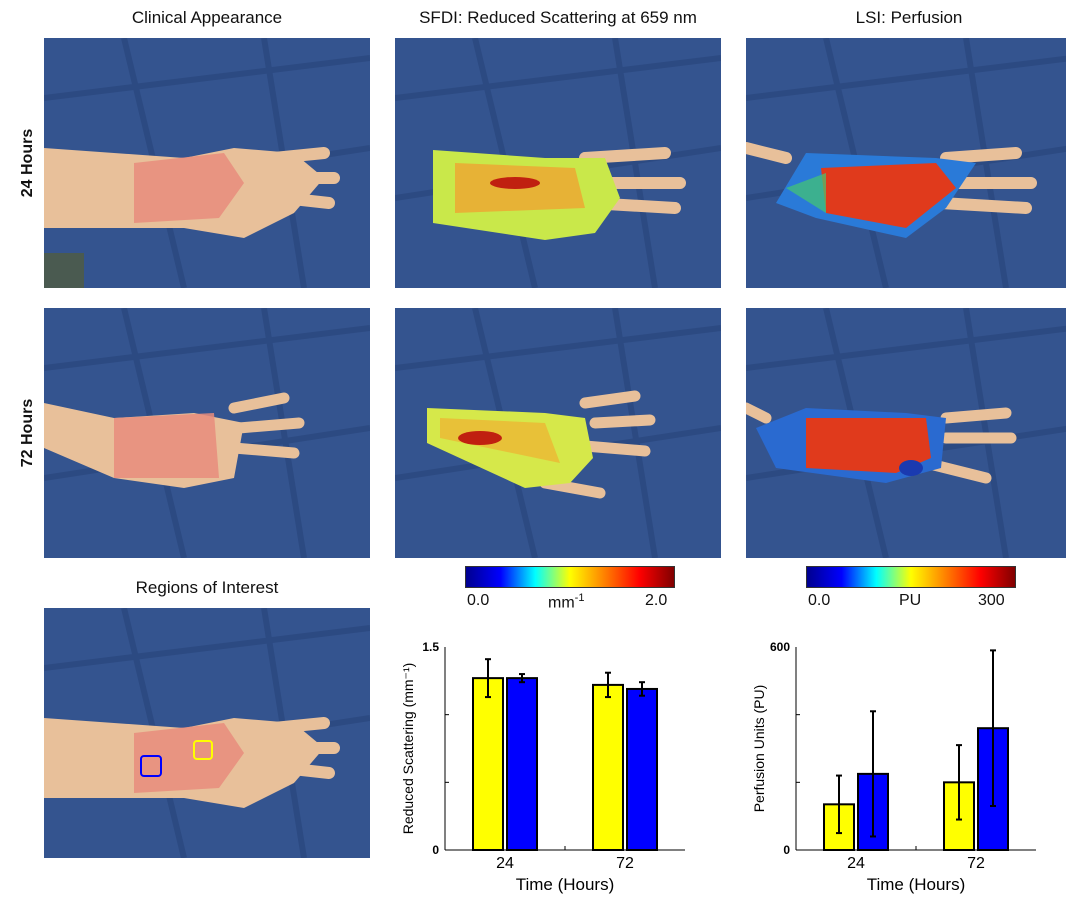 The image size is (1066, 901). Describe the element at coordinates (991, 600) in the screenshot. I see `colorbar-lsi-max: 300` at that location.